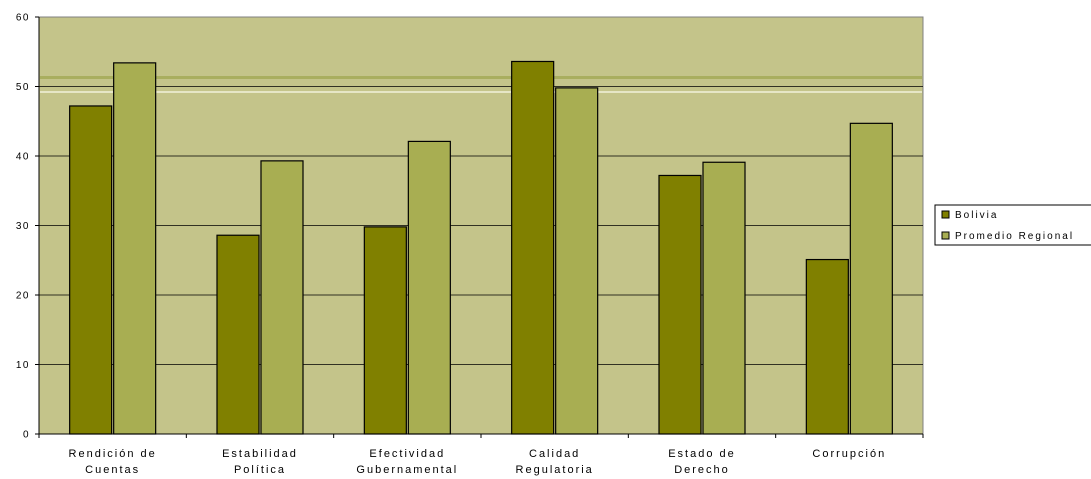 This screenshot has width=1091, height=479. I want to click on y-tick-label: 0, so click(26, 435).